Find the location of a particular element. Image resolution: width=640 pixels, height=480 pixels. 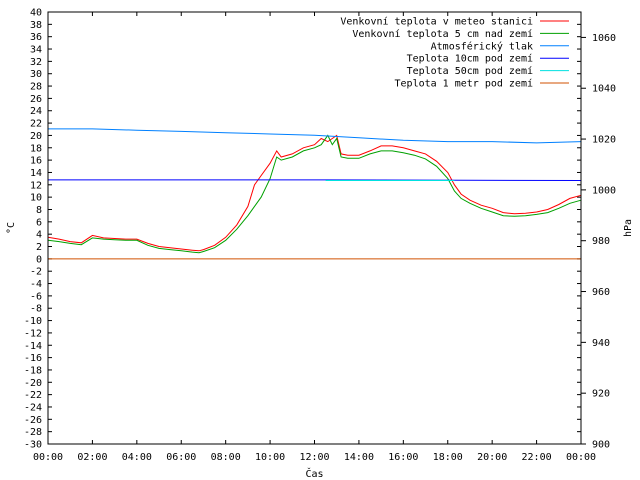

y-tick-label: 4 is located at coordinates (39, 235).